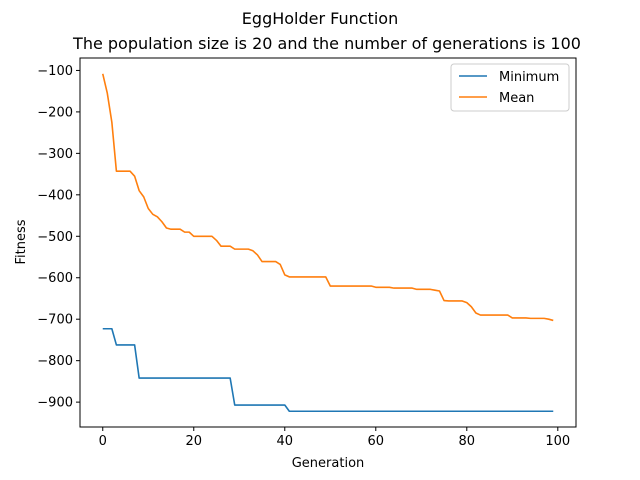 This screenshot has height=480, width=640. Describe the element at coordinates (103, 441) in the screenshot. I see `x-tick-label: 0` at that location.